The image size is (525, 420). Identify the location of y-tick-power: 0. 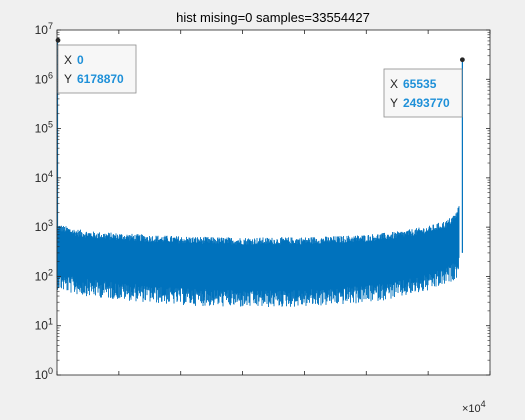
(50, 371).